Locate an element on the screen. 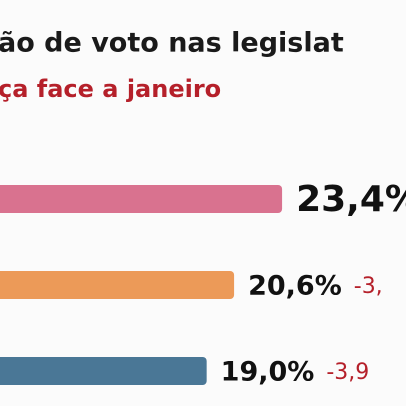 This screenshot has height=406, width=406. chart-subtitle: ça face a janeiro is located at coordinates (110, 89).